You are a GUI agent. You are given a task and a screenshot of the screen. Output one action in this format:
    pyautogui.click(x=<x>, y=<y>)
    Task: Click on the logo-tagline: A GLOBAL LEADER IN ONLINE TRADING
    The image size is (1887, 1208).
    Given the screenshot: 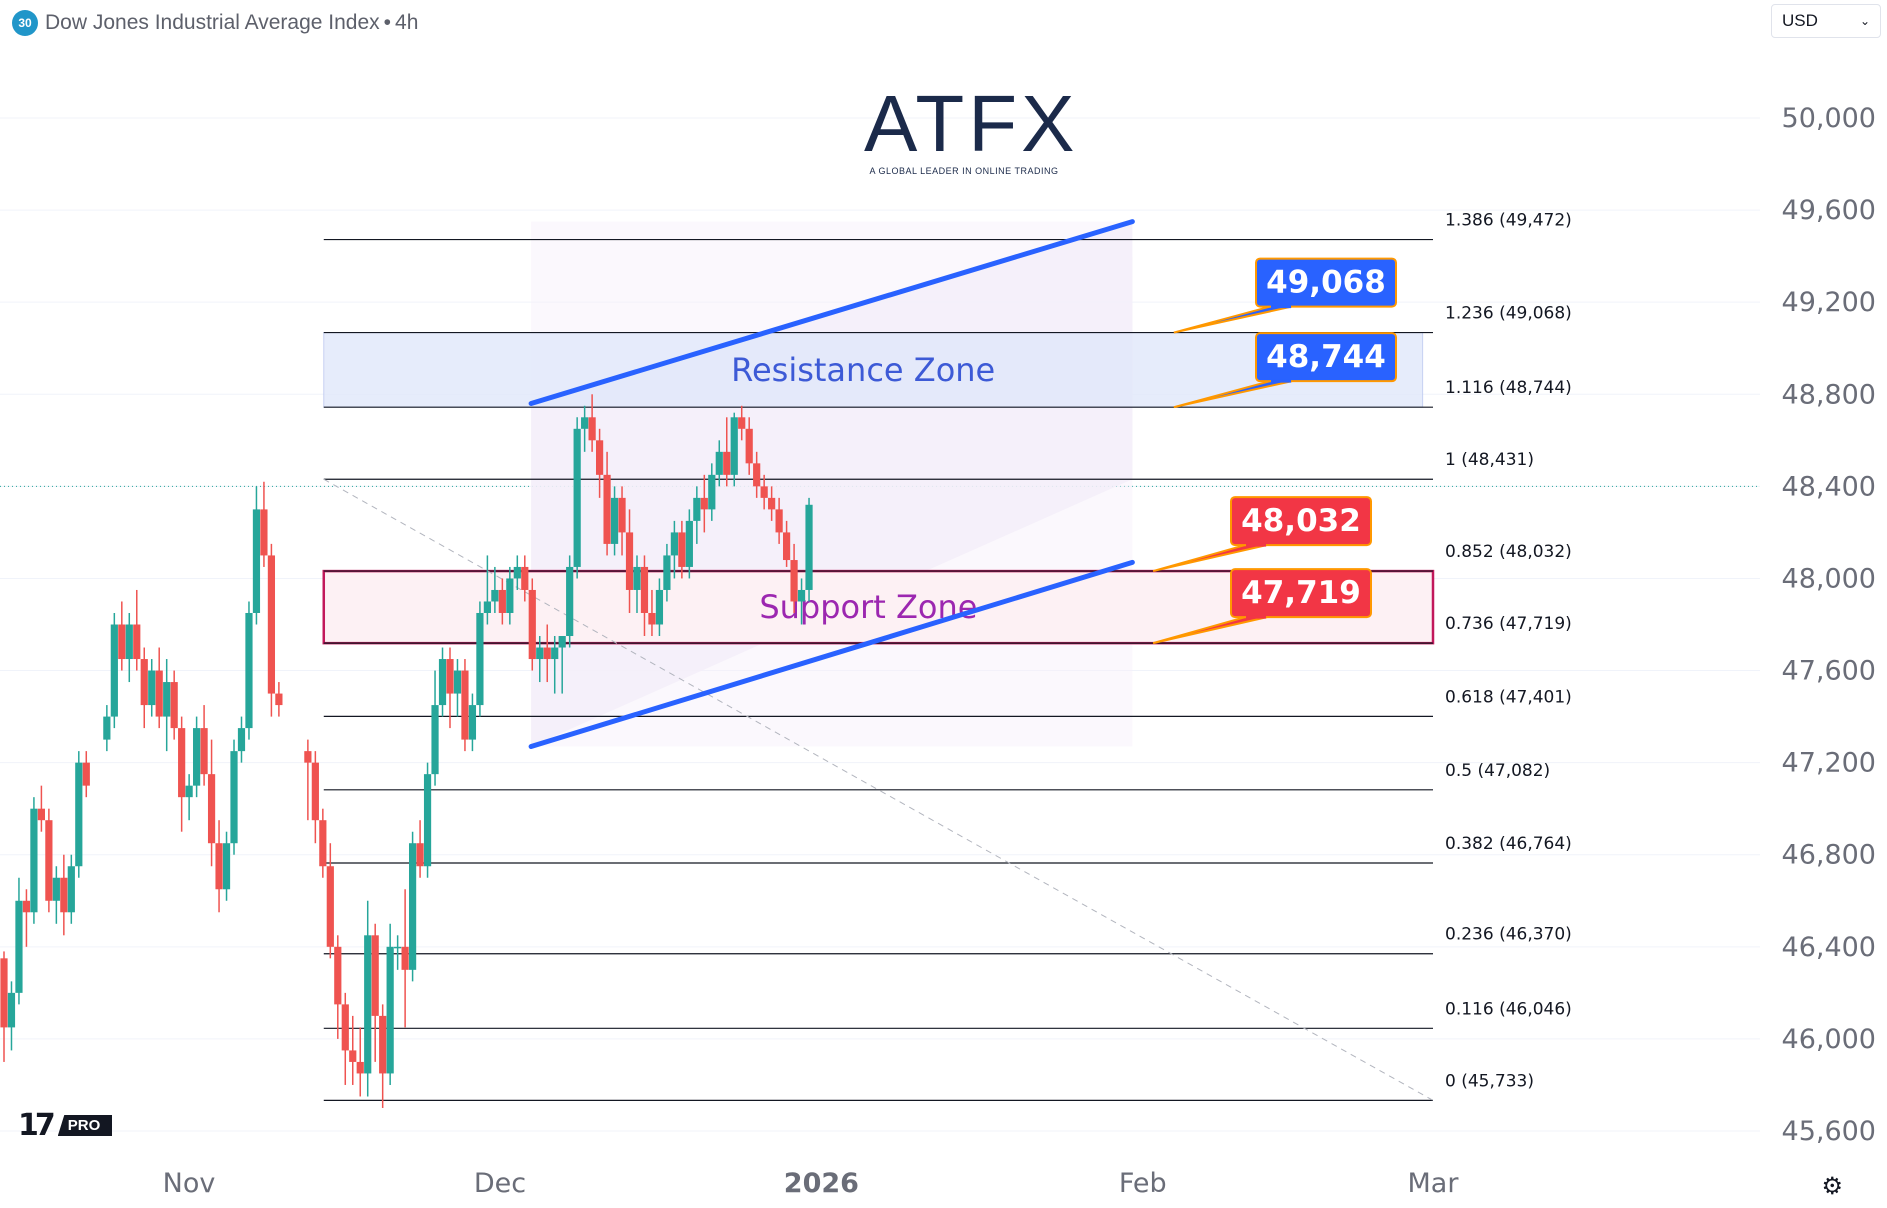 What is the action you would take?
    pyautogui.click(x=964, y=171)
    